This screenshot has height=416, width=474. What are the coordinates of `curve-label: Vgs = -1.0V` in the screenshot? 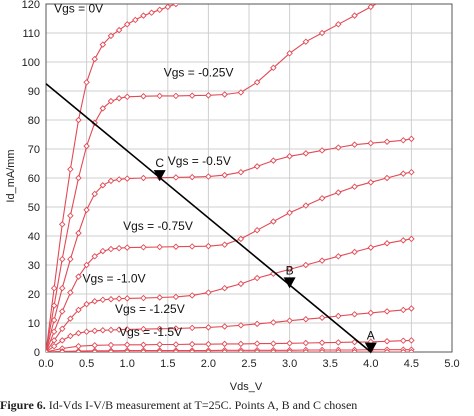 It's located at (114, 278).